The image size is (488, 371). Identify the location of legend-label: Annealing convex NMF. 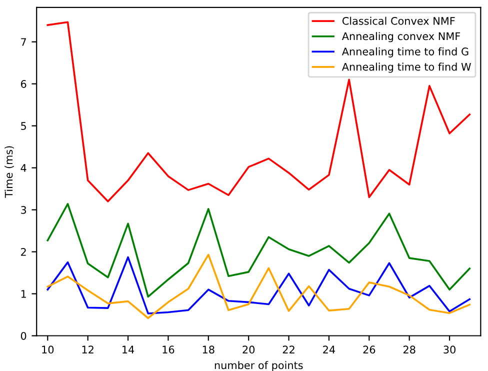
(401, 37).